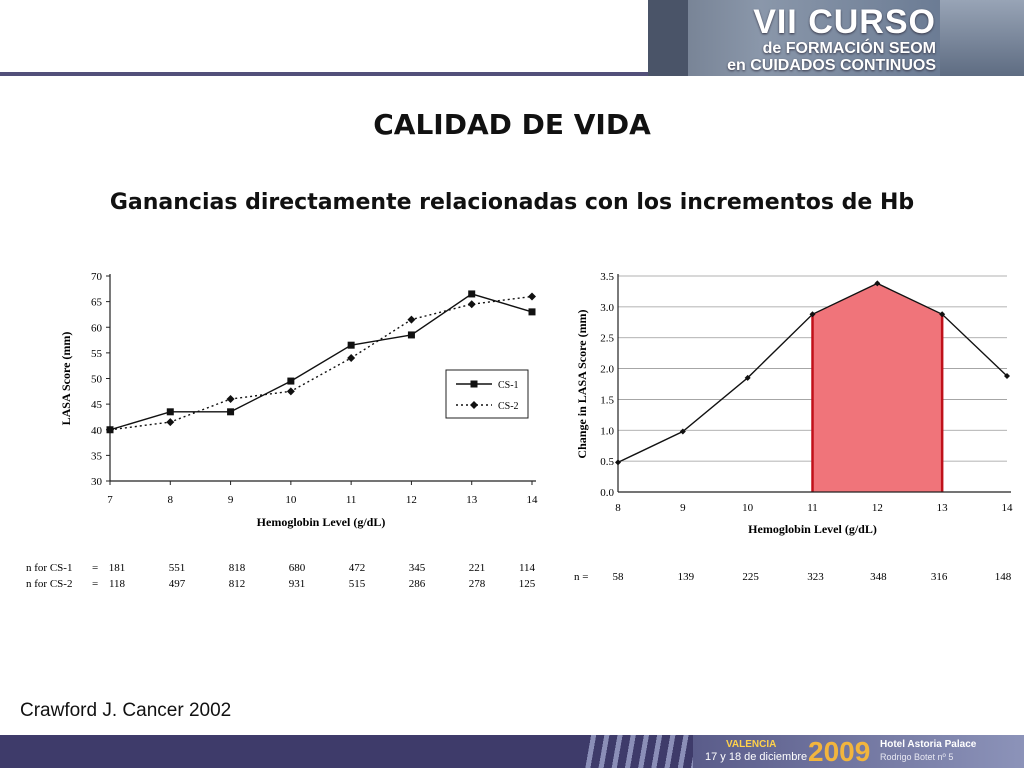 This screenshot has height=768, width=1024. I want to click on footer-city: VALENCIA, so click(751, 744).